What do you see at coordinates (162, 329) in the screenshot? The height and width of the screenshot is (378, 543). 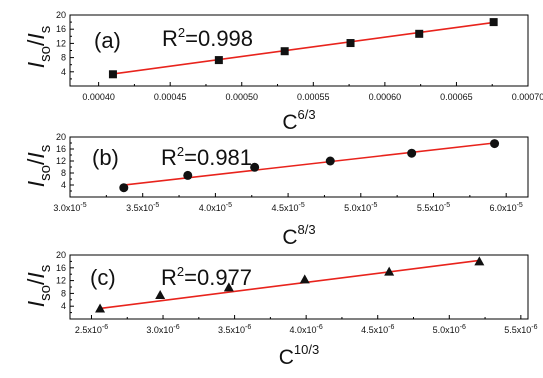 I see `x-tick-label: 3.0x10⁻⁶` at bounding box center [162, 329].